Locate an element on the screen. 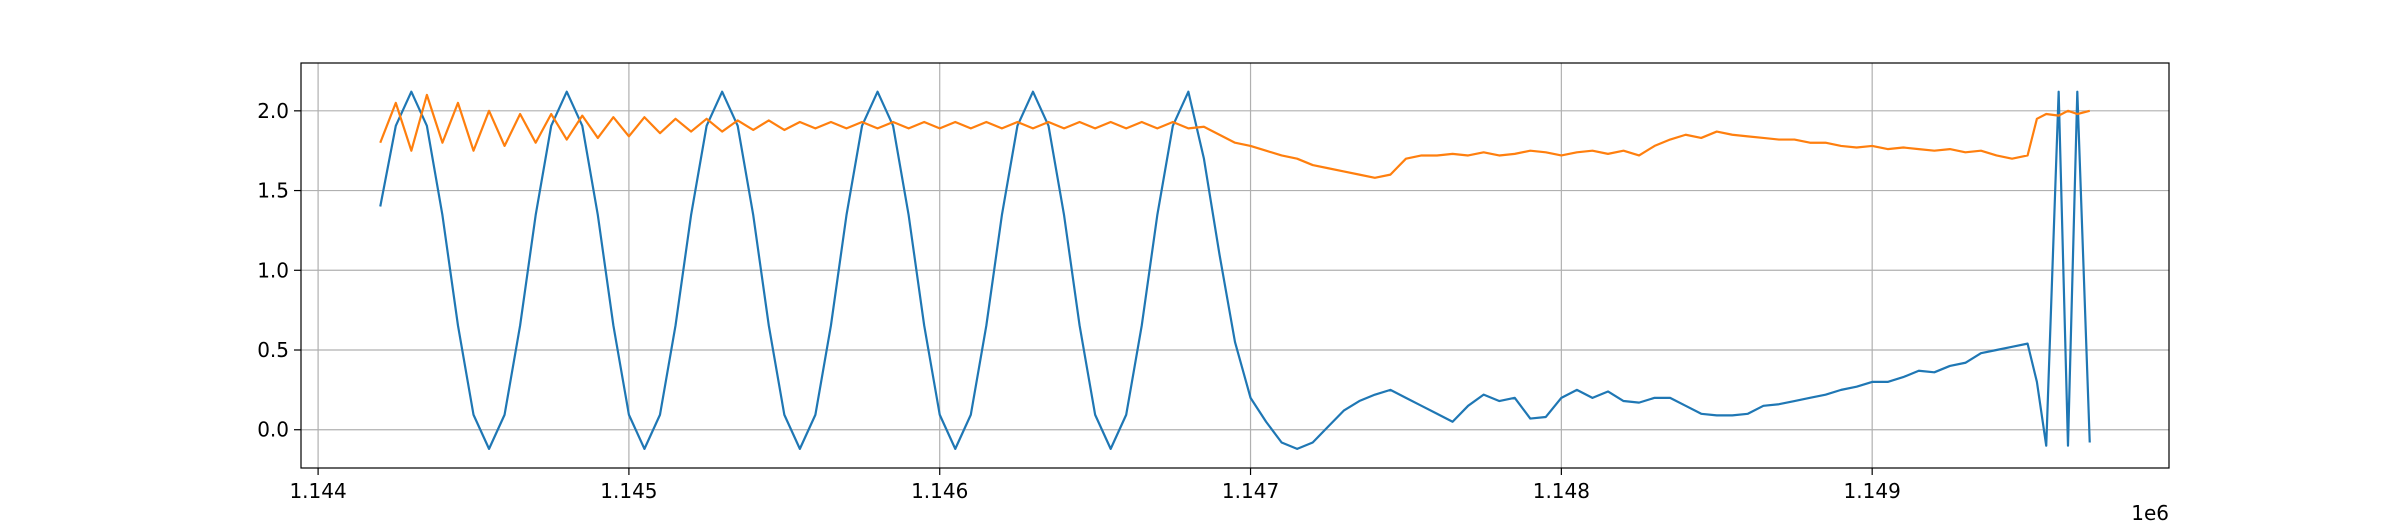 The image size is (2400, 525). x-tick-label: 1.148 is located at coordinates (1561, 491).